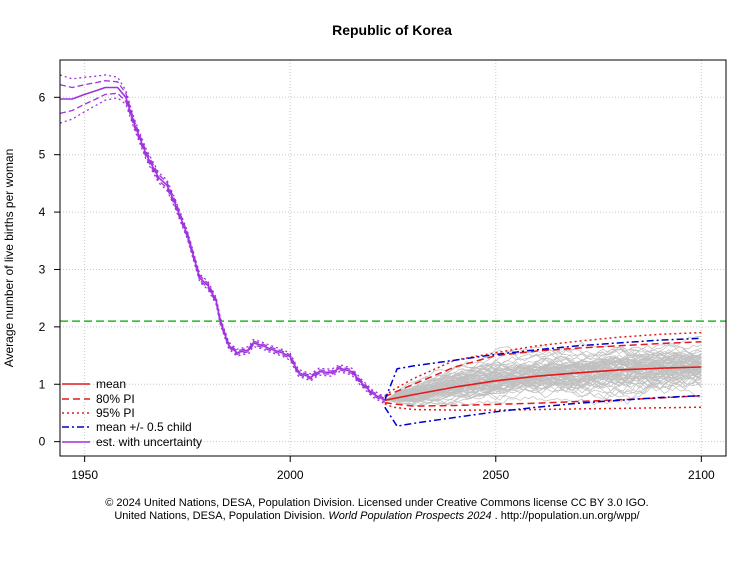 The image size is (755, 566). Describe the element at coordinates (84, 475) in the screenshot. I see `x-tick-label: 1950` at that location.